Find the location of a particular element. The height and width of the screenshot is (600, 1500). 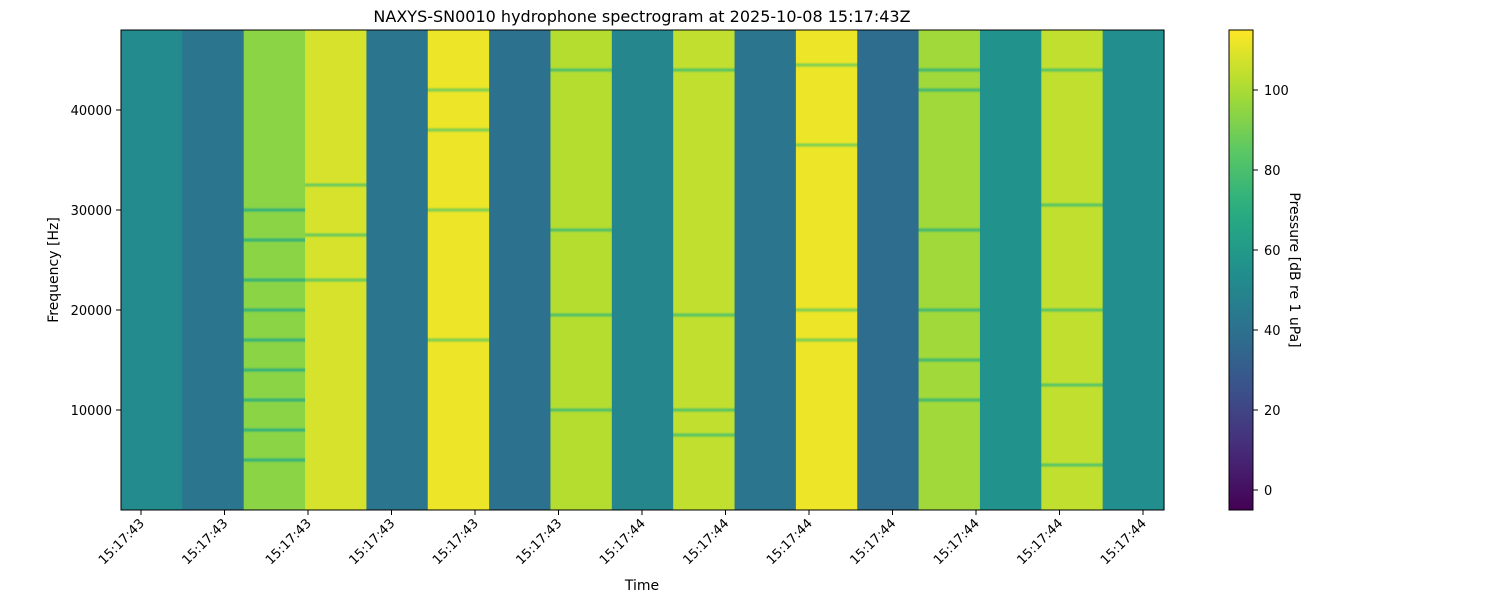

colorbar-label: Pressure [dB re 1 uPa] is located at coordinates (1294, 269).